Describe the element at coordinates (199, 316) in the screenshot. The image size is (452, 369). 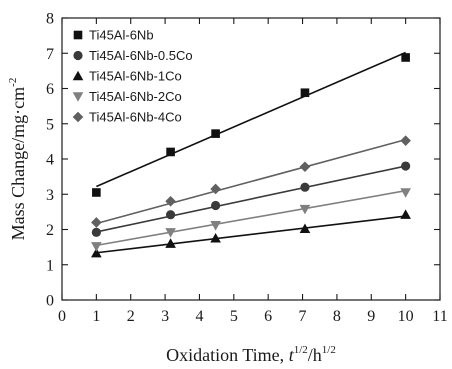
I see `x-tick-label: 4` at that location.